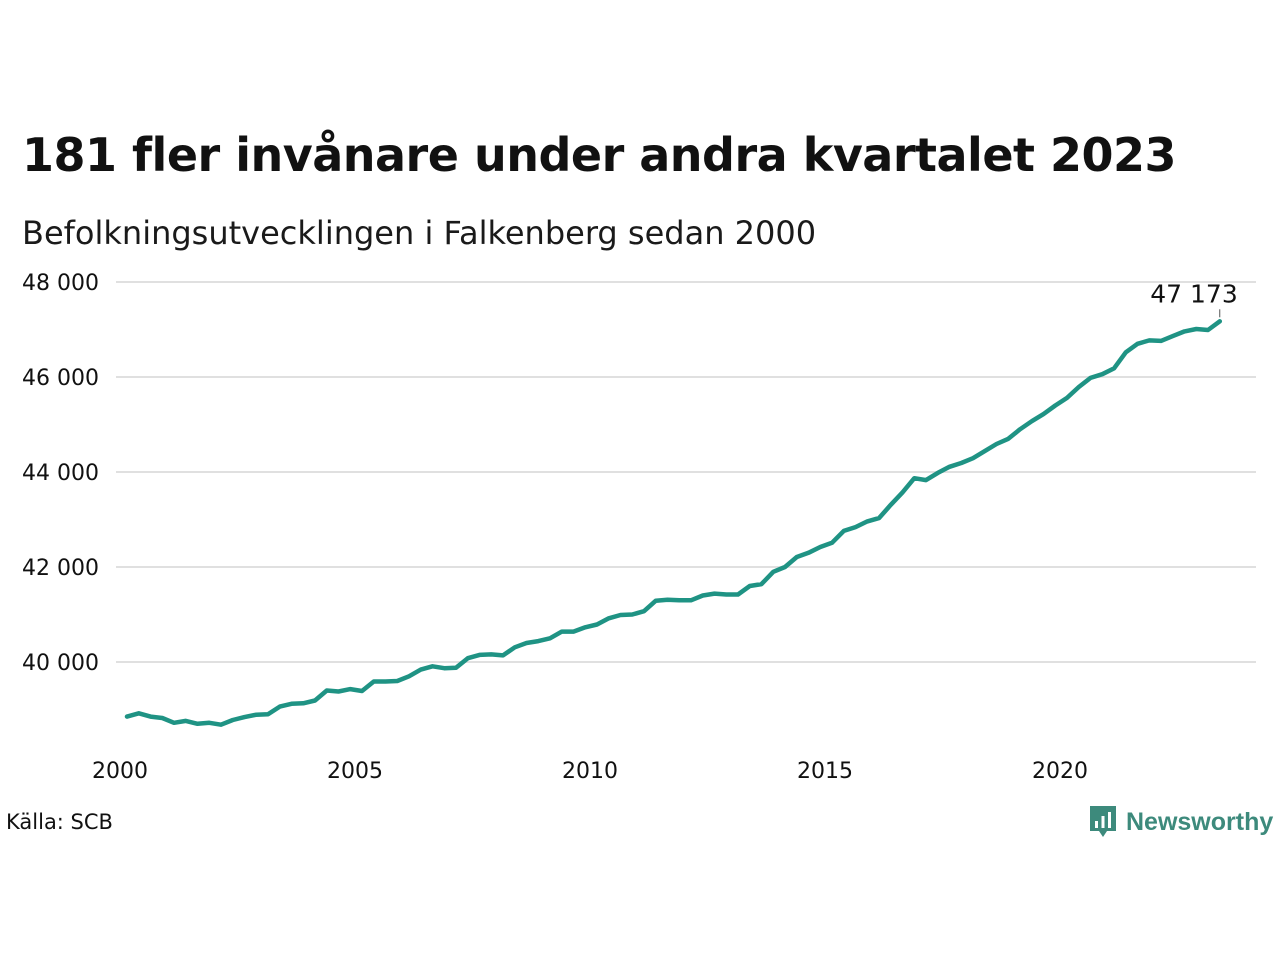 This screenshot has width=1280, height=960. Describe the element at coordinates (1200, 821) in the screenshot. I see `brand-name: Newsworthy` at that location.